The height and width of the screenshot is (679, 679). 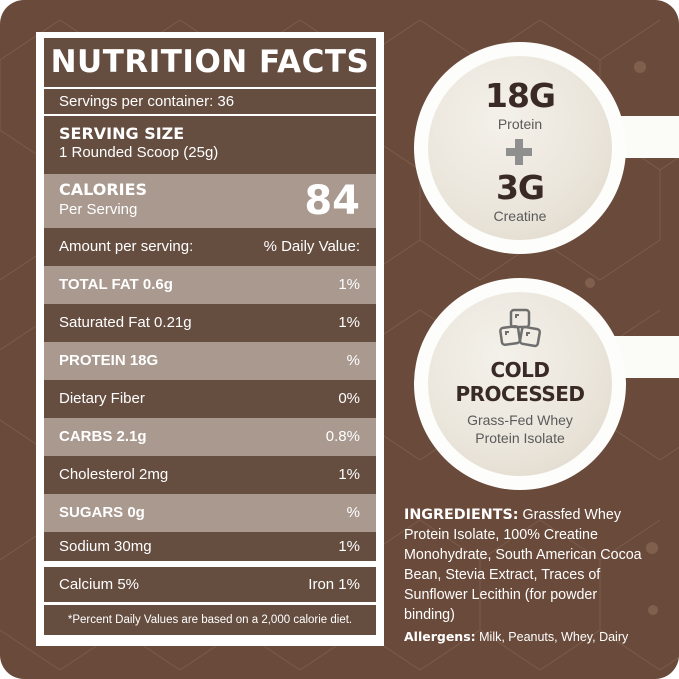 What do you see at coordinates (210, 513) in the screenshot?
I see `nutrient-row: SUGARS 0g %` at bounding box center [210, 513].